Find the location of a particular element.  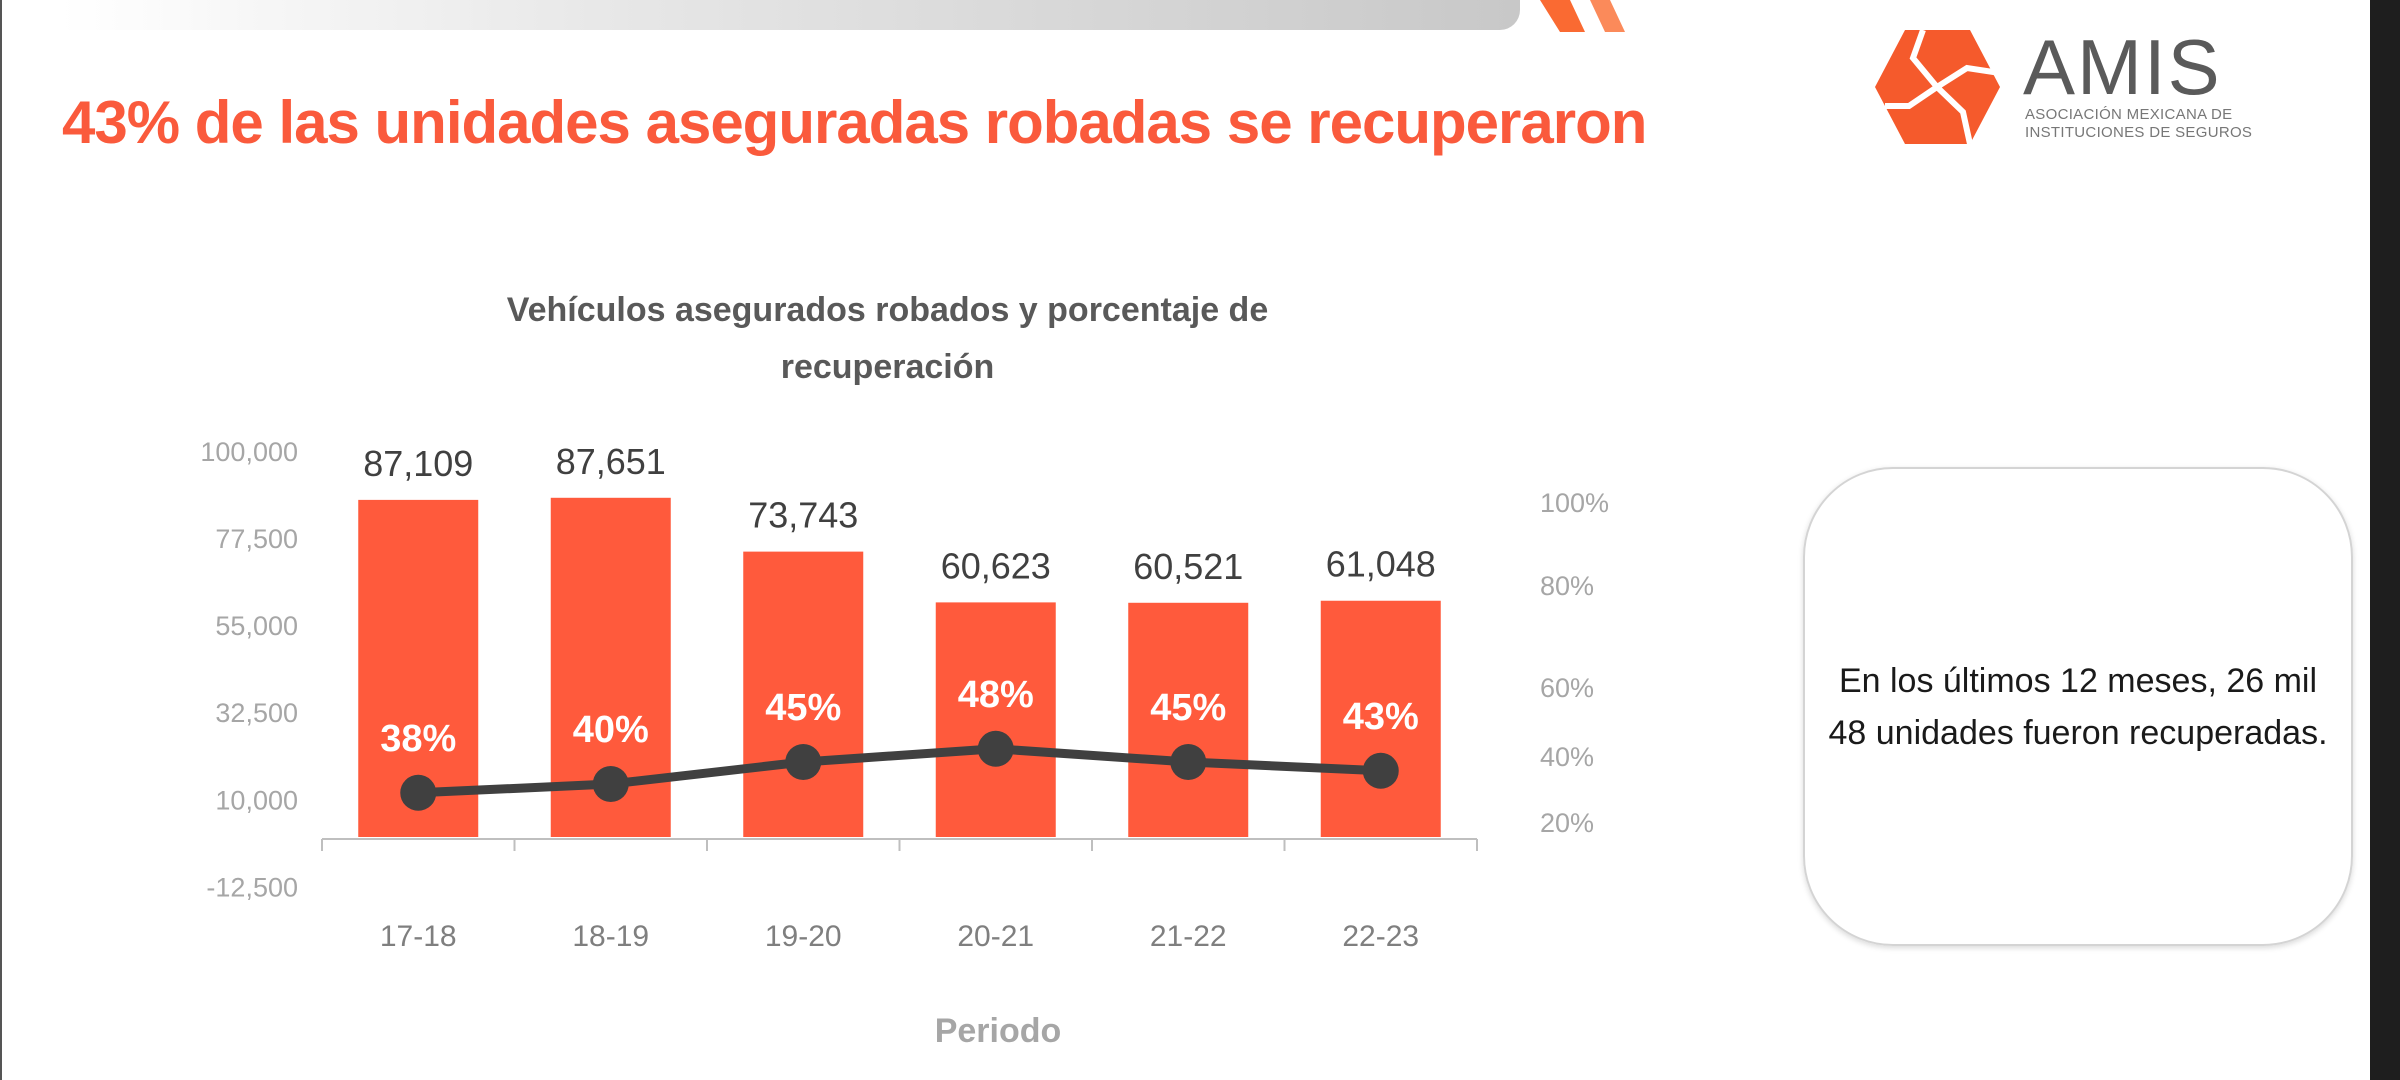

right-axis-tick-label: 100% is located at coordinates (1574, 503).